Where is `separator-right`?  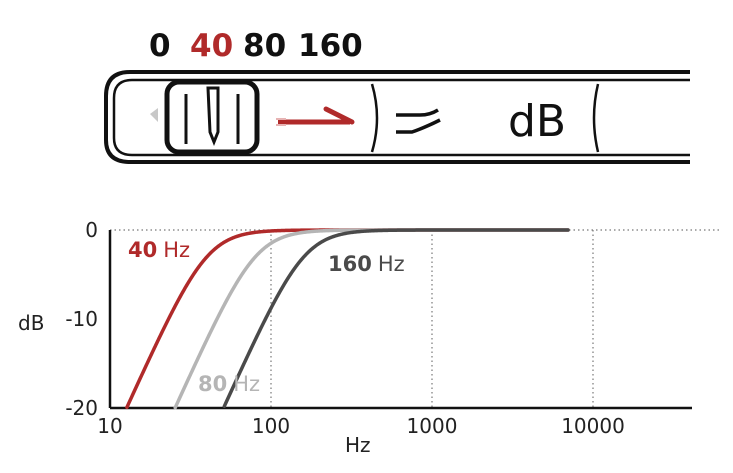 separator-right is located at coordinates (596, 118).